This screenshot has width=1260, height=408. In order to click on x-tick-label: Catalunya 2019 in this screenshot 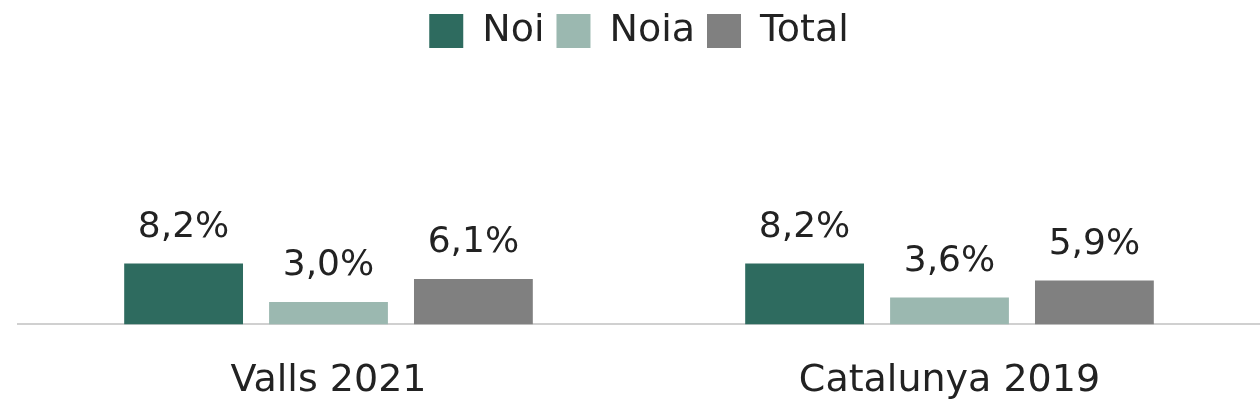, I will do `click(949, 378)`.